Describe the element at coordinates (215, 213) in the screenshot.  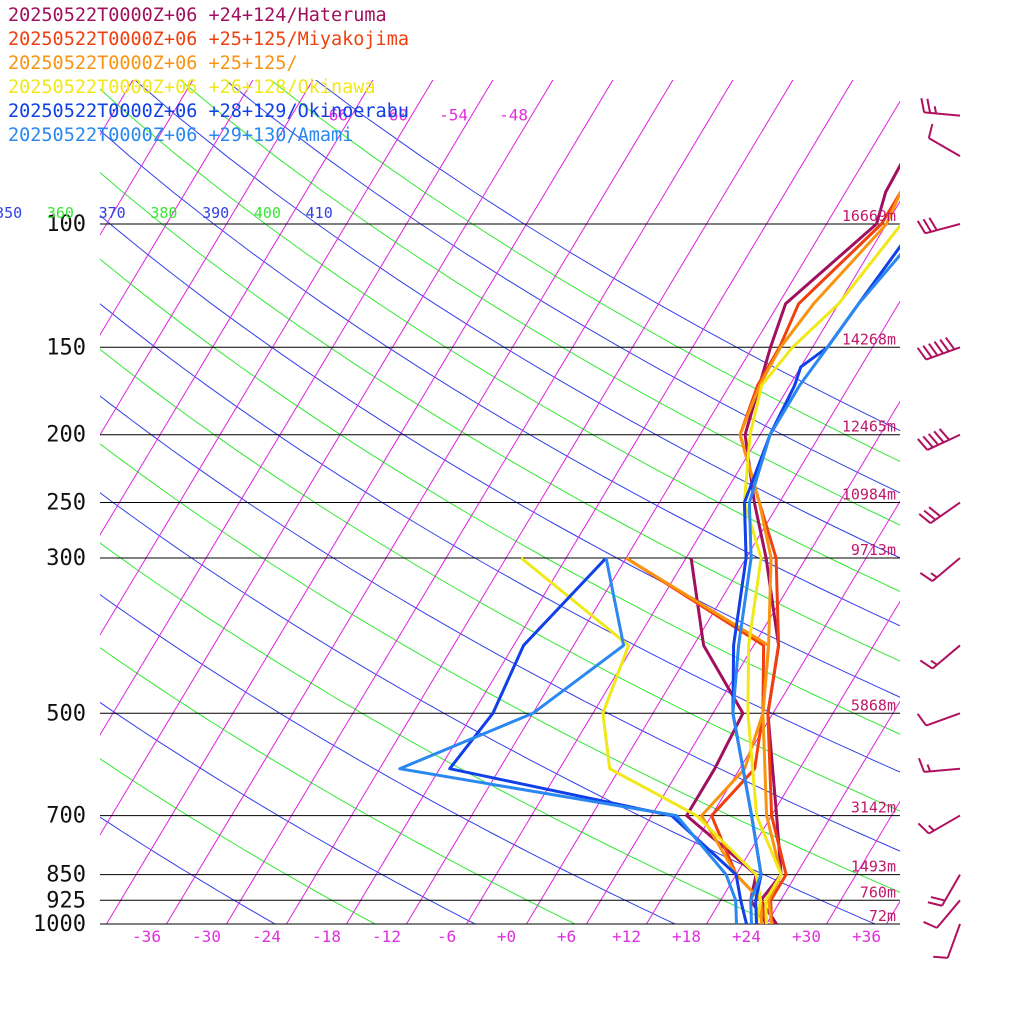
I see `theta-label: 390` at that location.